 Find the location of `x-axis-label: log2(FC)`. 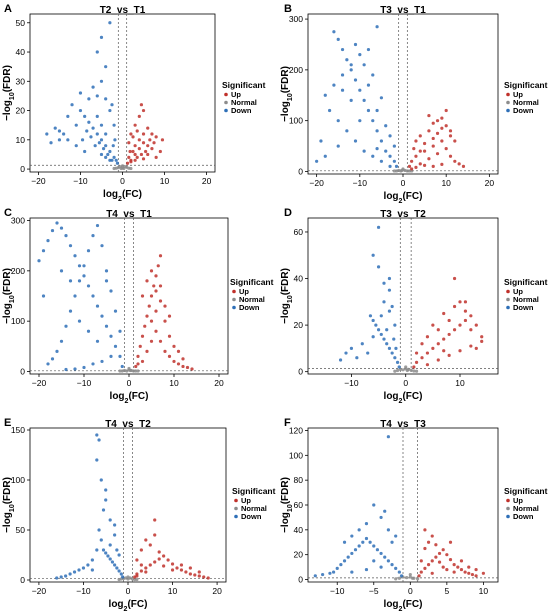

x-axis-label: log2(FC) is located at coordinates (403, 198).